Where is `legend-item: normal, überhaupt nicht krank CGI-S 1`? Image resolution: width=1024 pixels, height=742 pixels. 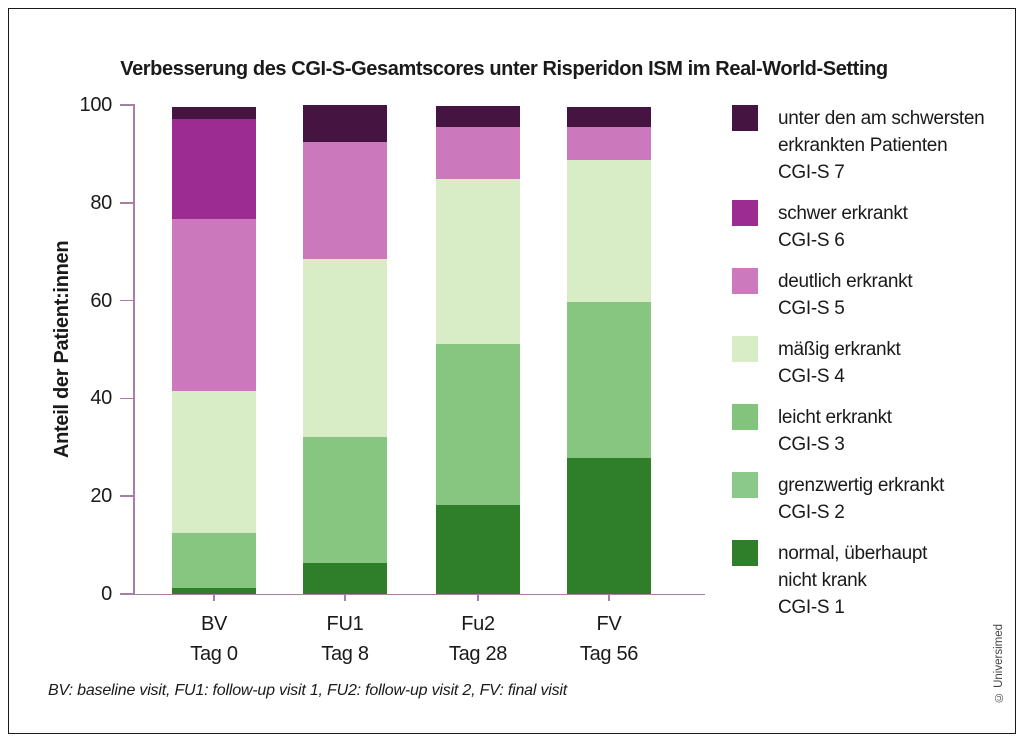 legend-item: normal, überhaupt nicht krank CGI-S 1 is located at coordinates (866, 580).